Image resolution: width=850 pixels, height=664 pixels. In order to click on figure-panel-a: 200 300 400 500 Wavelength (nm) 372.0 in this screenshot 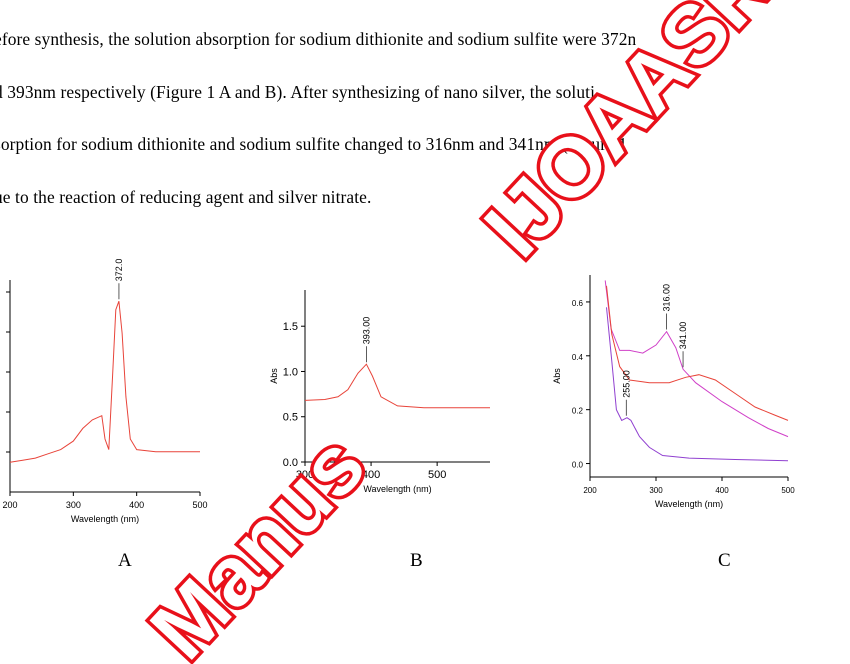, I will do `click(110, 394)`.